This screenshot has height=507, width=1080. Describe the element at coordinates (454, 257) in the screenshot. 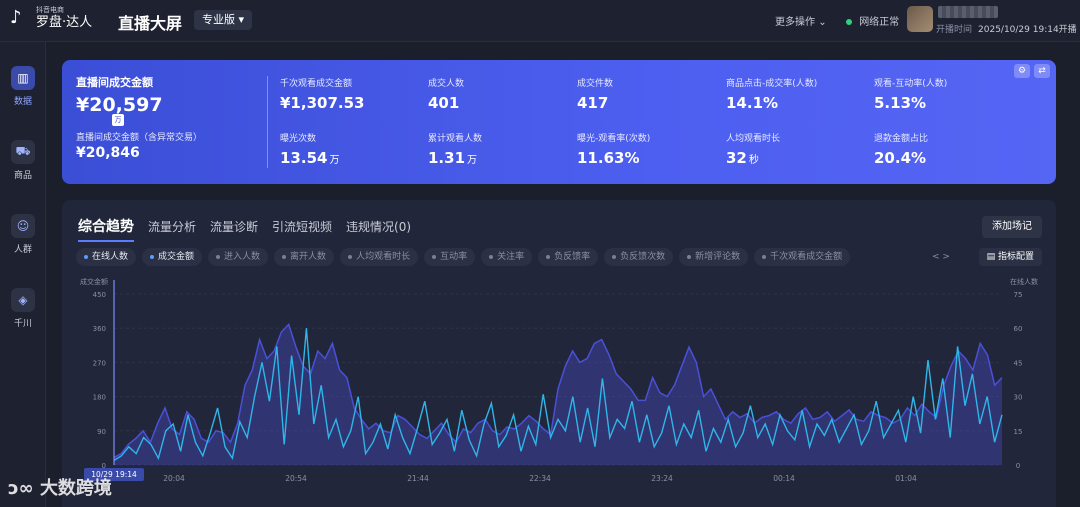

I see `chip-label: 互动率` at that location.